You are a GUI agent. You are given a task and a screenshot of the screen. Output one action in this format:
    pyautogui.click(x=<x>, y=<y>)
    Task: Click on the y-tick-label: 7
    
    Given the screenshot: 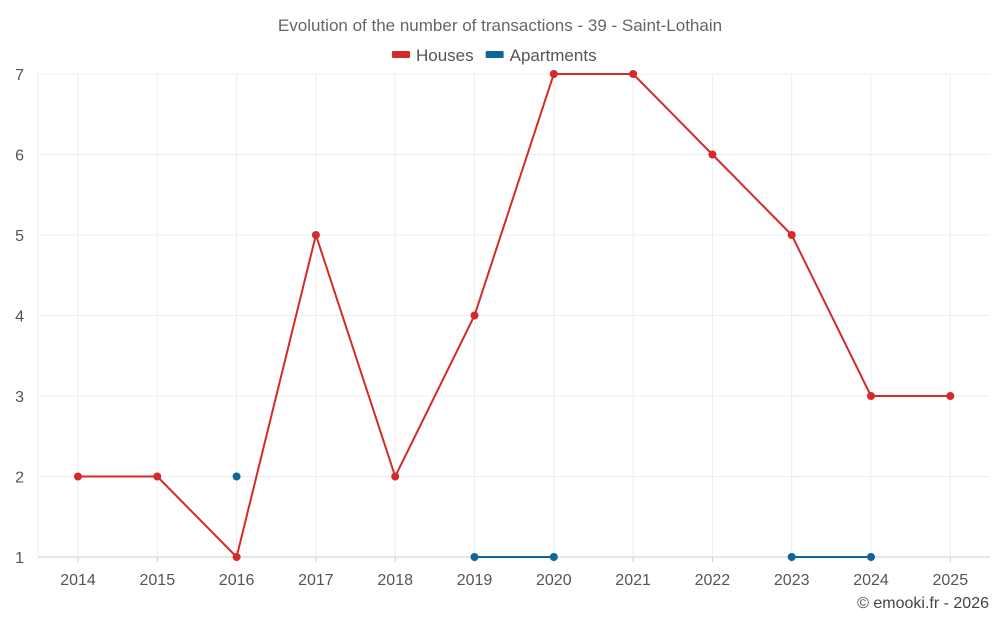 What is the action you would take?
    pyautogui.click(x=19, y=75)
    